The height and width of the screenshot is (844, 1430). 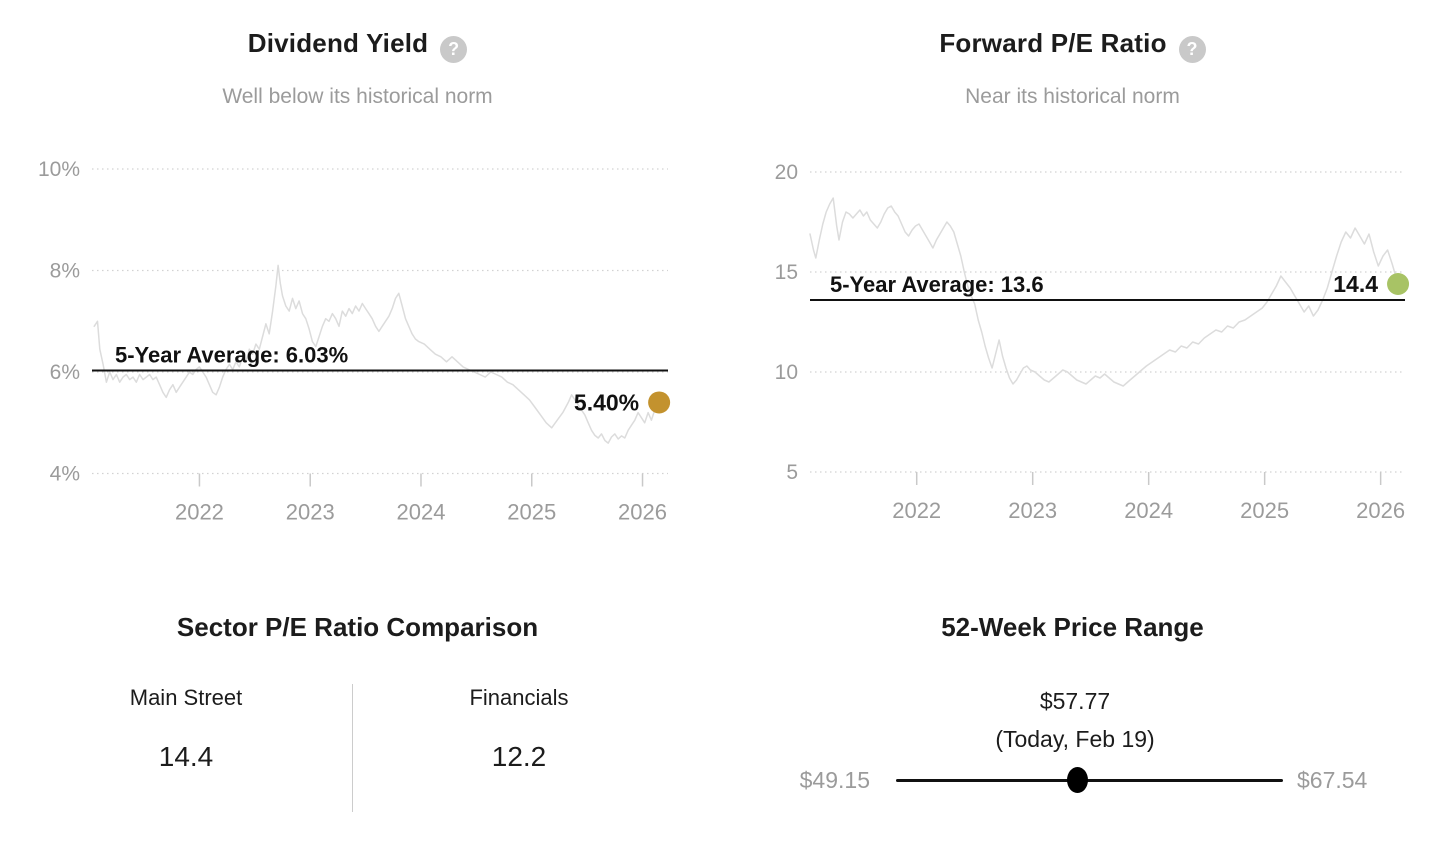 What do you see at coordinates (786, 172) in the screenshot?
I see `y-axis-tick-label: 20` at bounding box center [786, 172].